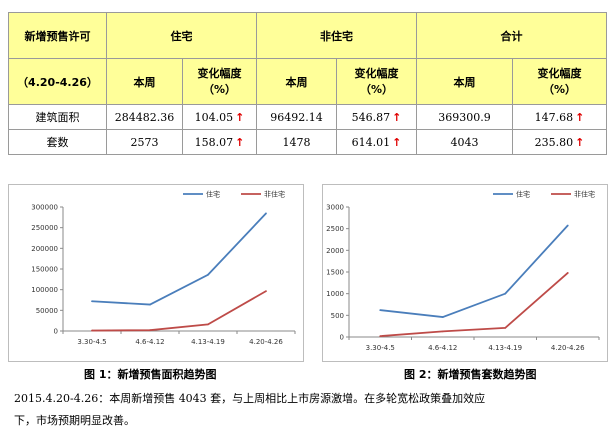  I want to click on cell-change: 235.80 ↑, so click(559, 142).